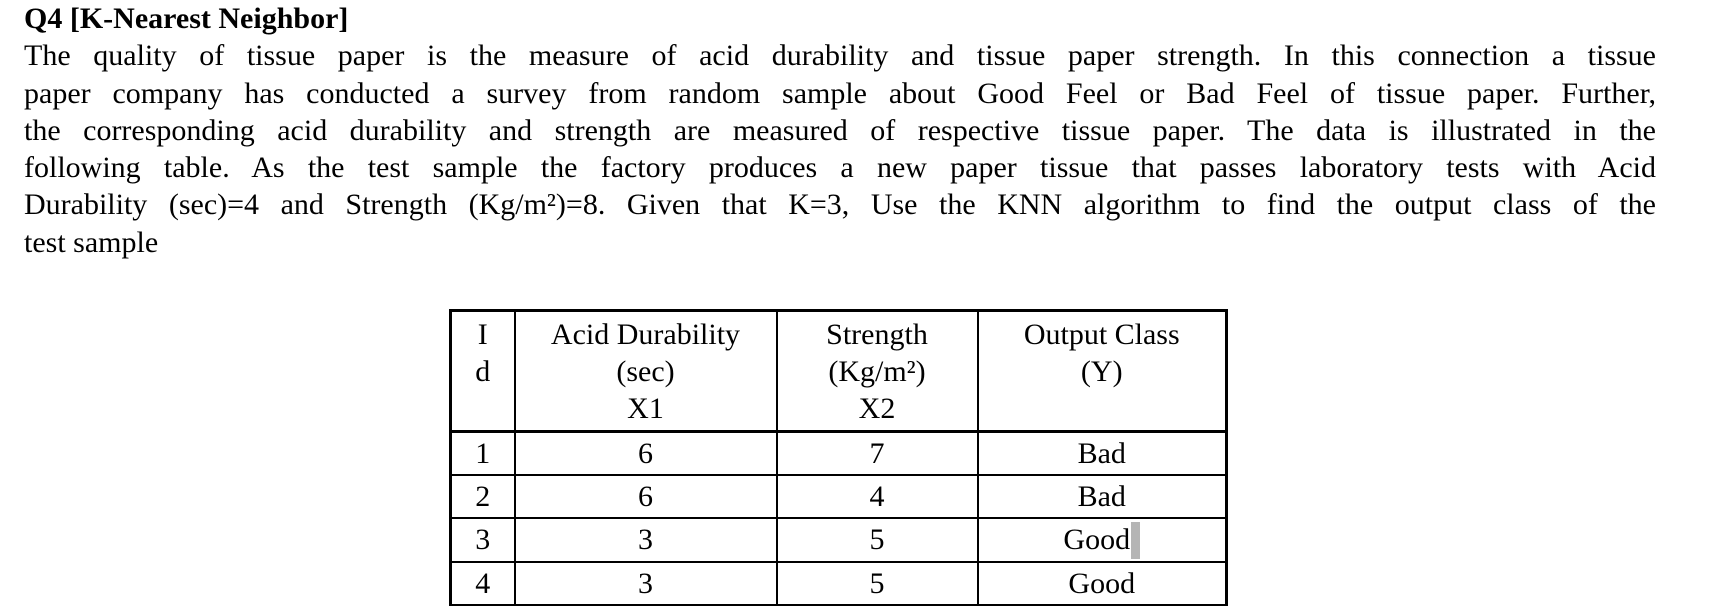 This screenshot has width=1710, height=606. I want to click on cell-text: 1, so click(483, 453).